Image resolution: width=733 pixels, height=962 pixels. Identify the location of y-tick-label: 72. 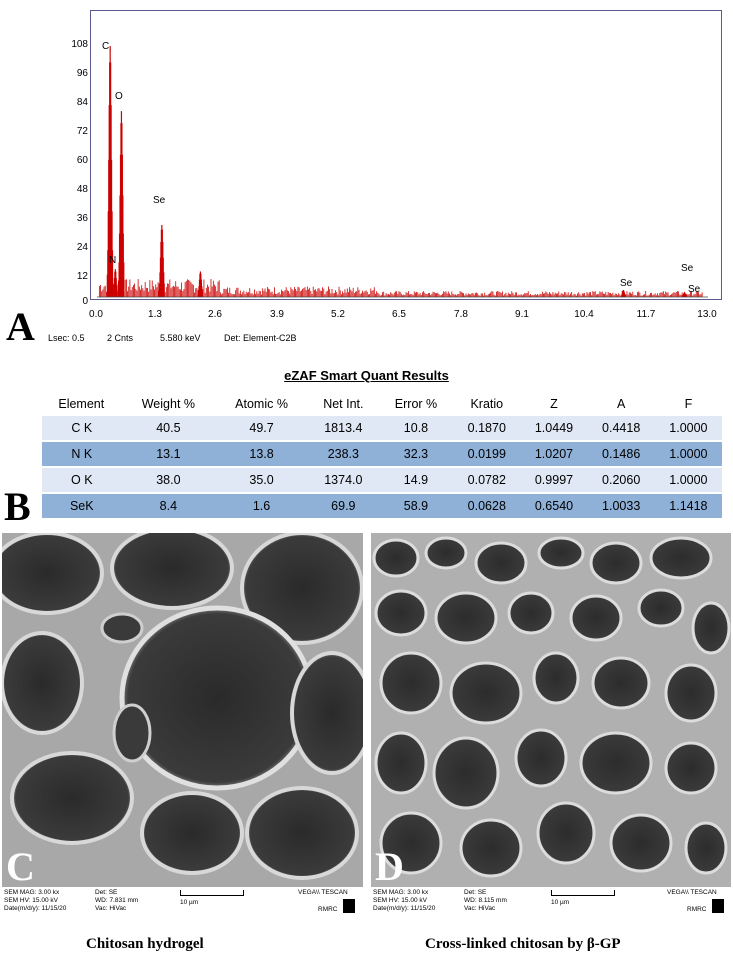
(82, 131).